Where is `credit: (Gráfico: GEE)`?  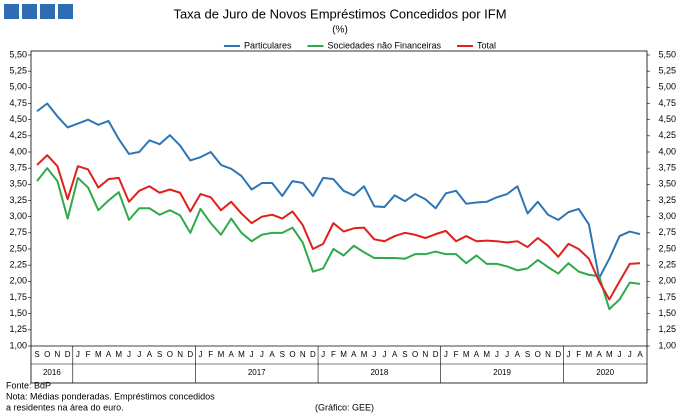 credit: (Gráfico: GEE) is located at coordinates (344, 407).